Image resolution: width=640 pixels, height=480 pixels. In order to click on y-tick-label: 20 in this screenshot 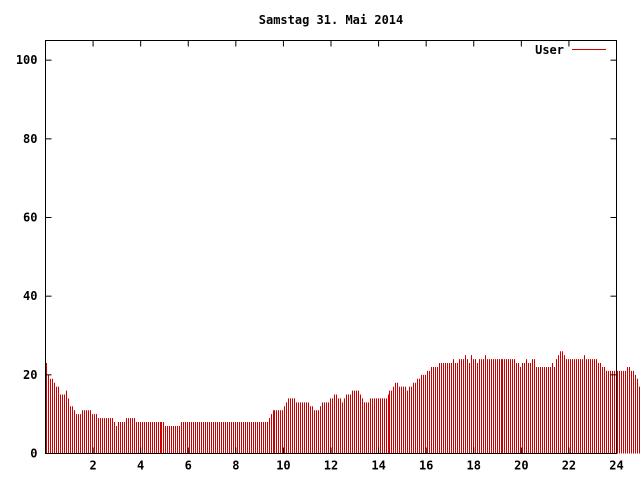, I will do `click(30, 375)`.